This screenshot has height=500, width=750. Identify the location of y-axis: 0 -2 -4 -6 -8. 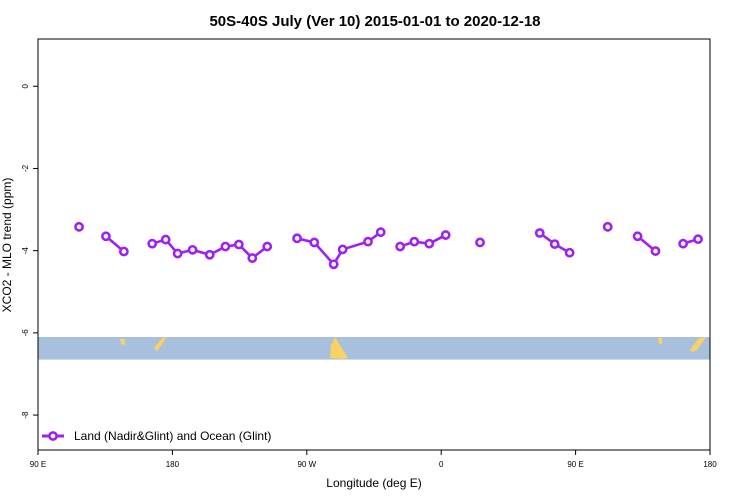
(29, 251).